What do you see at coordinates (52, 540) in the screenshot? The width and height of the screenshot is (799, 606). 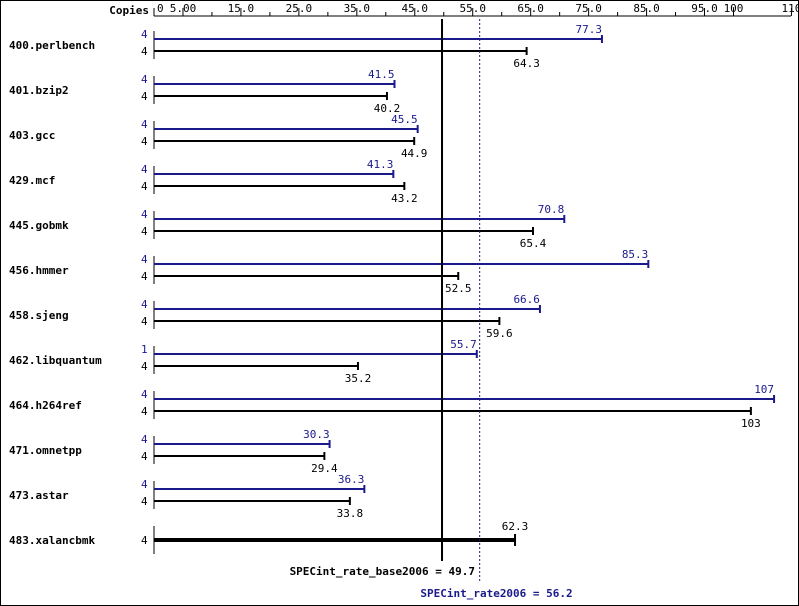 I see `benchmark-label: 483.xalancbmk` at bounding box center [52, 540].